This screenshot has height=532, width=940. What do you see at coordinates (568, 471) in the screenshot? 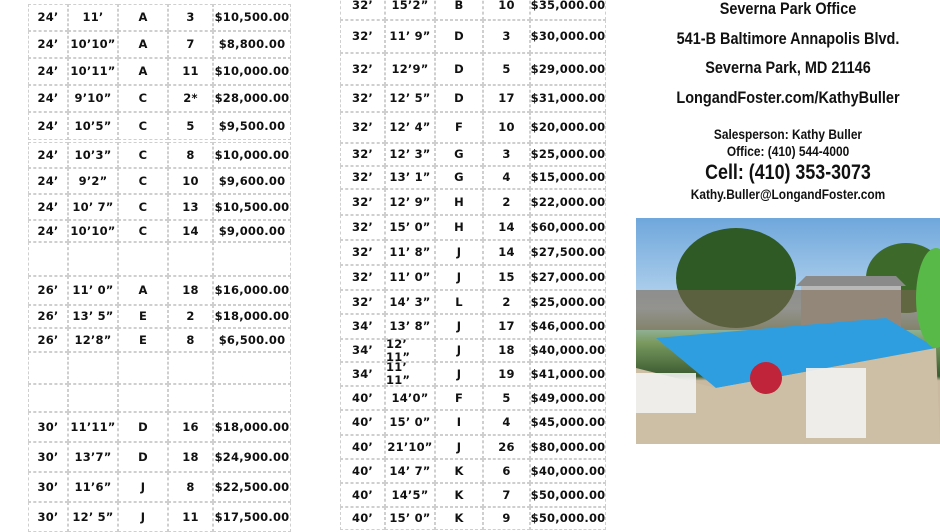
I see `price-cell: $40,000.00` at bounding box center [568, 471].